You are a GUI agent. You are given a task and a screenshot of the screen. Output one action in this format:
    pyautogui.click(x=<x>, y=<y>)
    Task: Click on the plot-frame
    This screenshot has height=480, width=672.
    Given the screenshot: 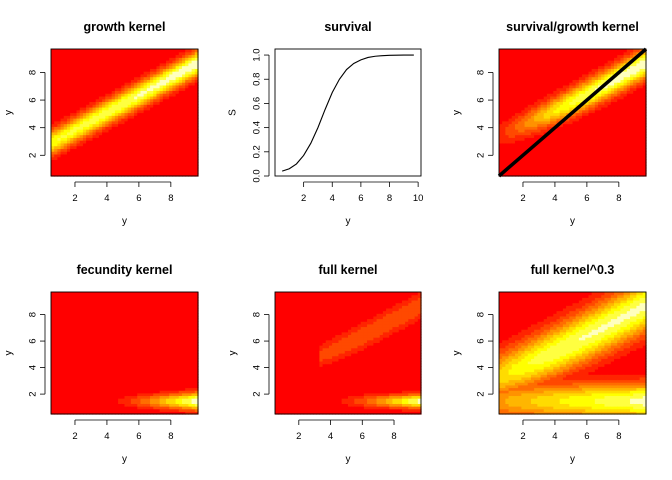 What is the action you would take?
    pyautogui.click(x=572, y=112)
    